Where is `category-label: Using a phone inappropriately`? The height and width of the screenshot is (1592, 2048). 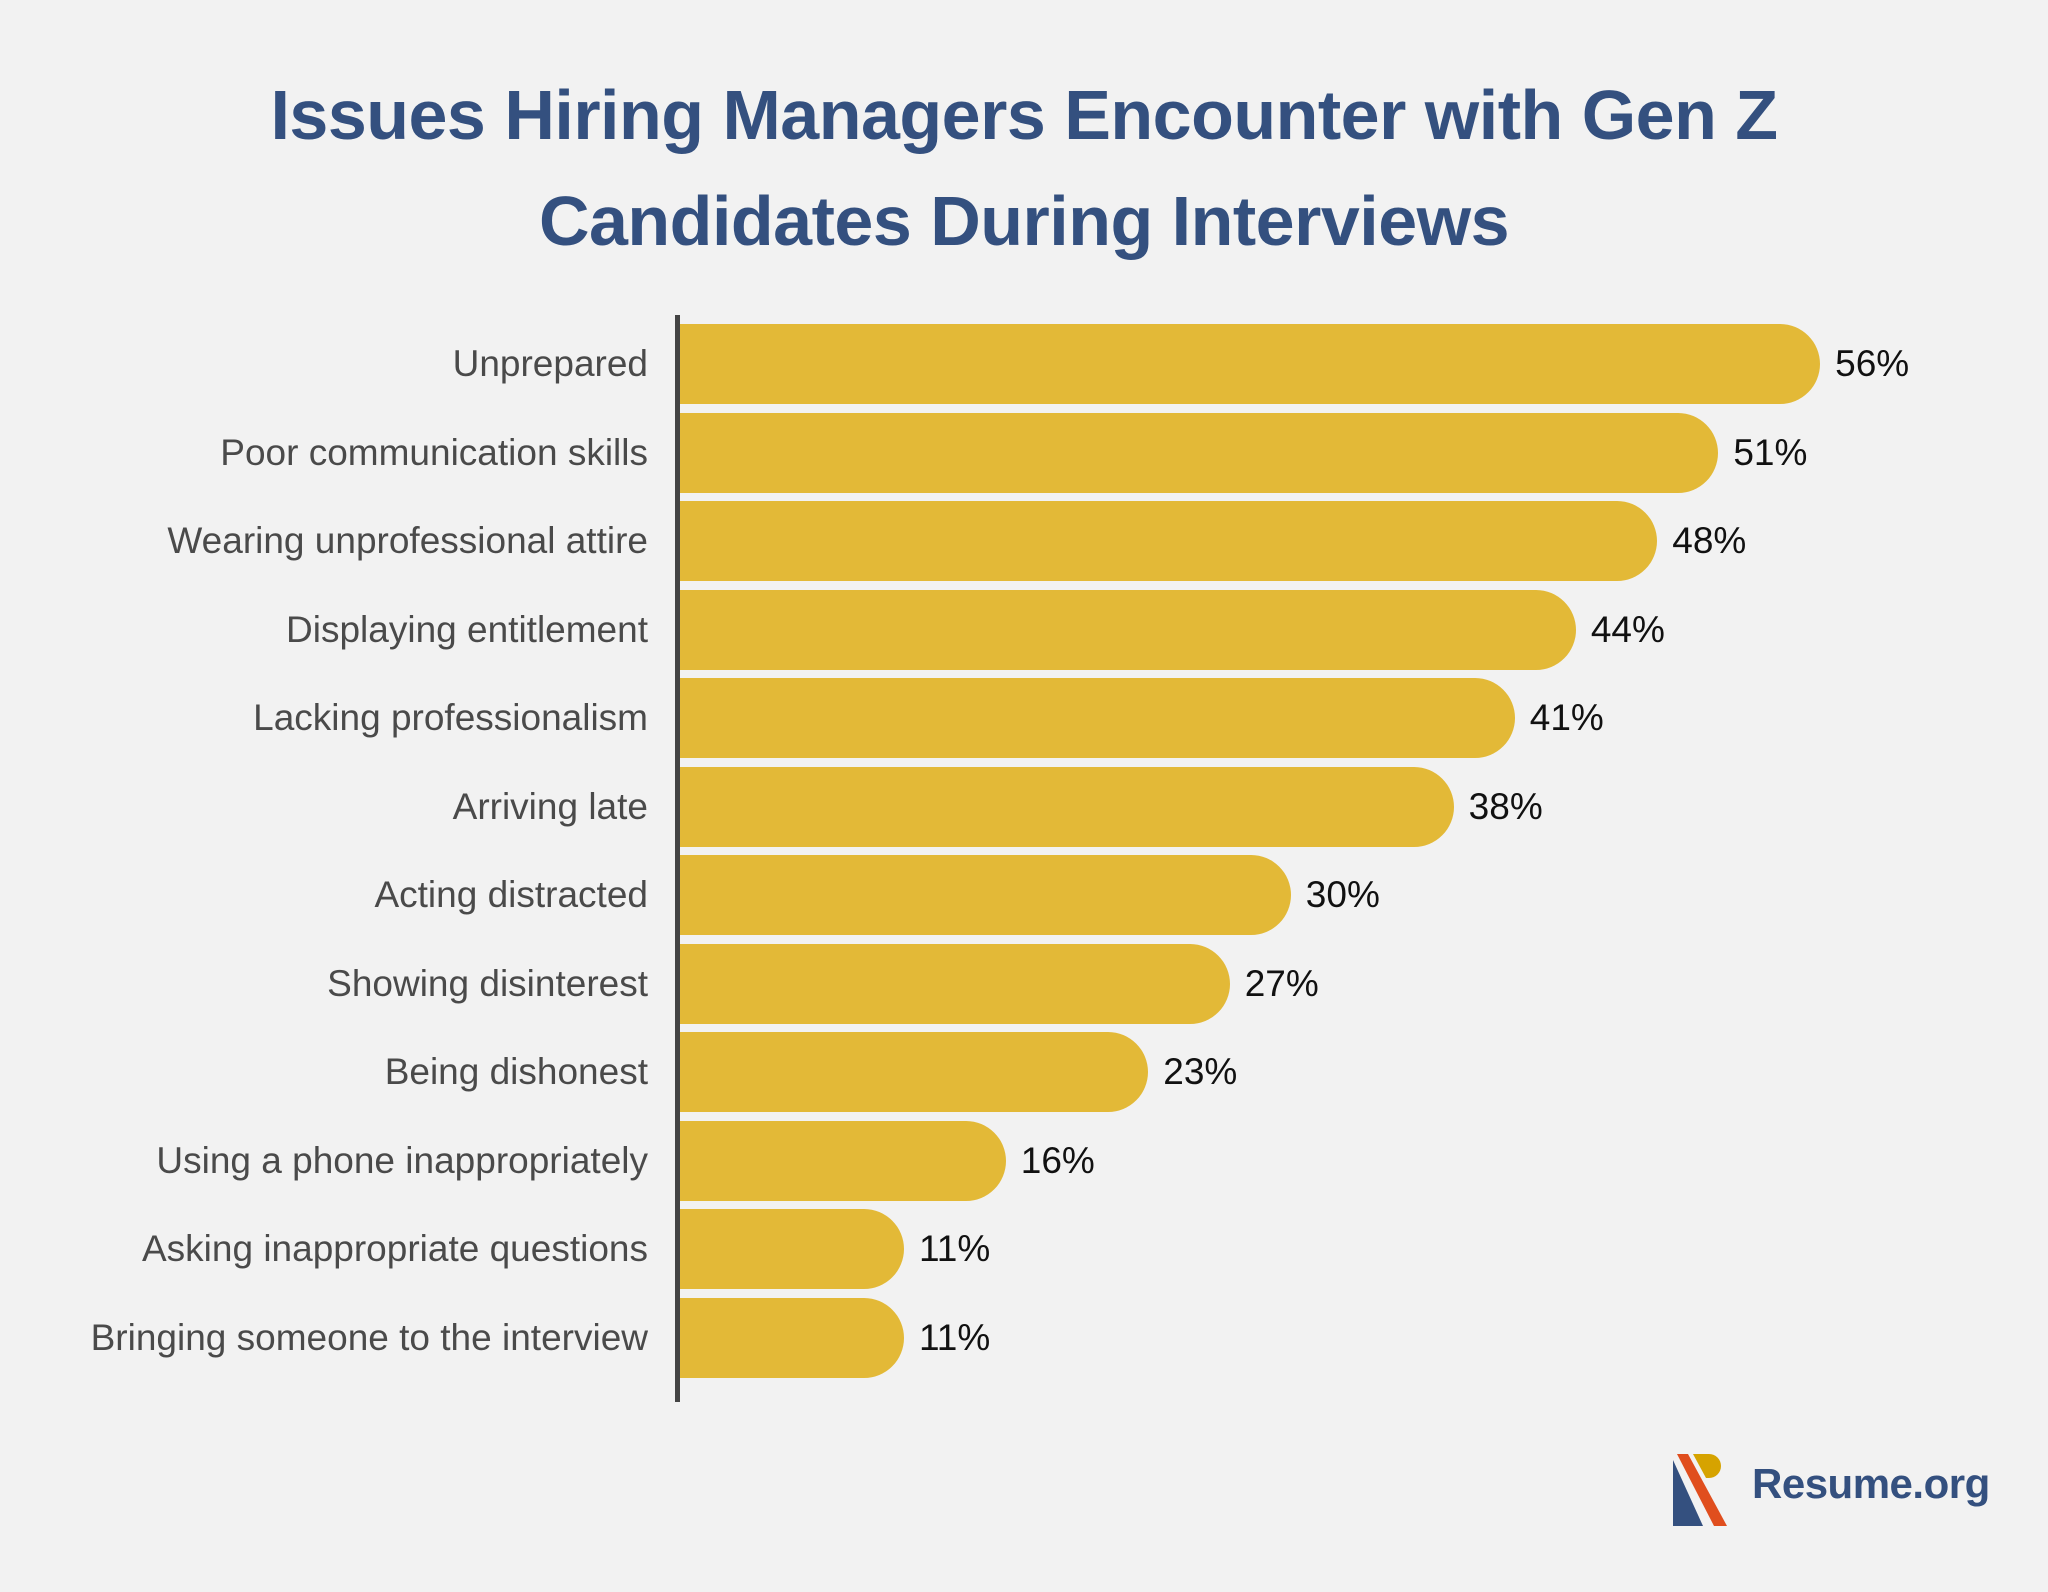 category-label: Using a phone inappropriately is located at coordinates (402, 1160).